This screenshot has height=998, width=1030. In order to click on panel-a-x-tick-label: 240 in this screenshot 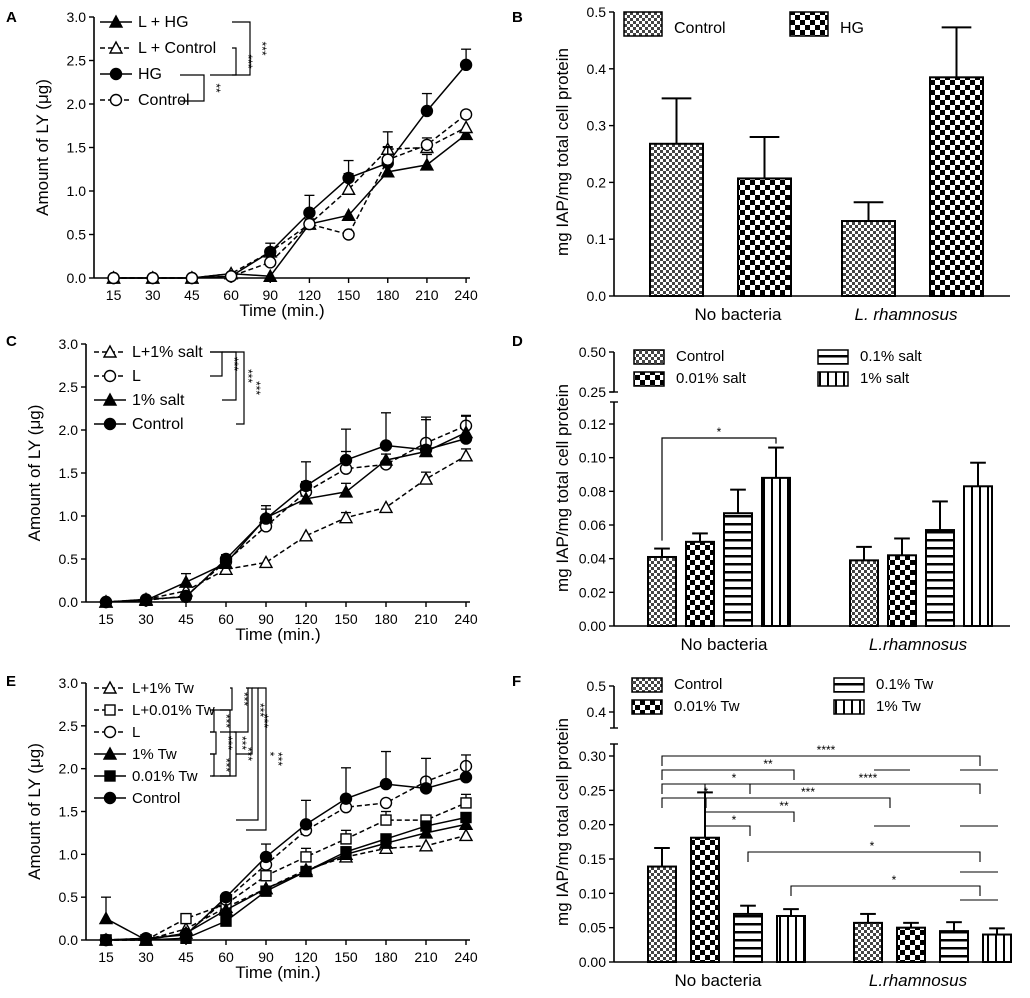, I will do `click(466, 295)`.